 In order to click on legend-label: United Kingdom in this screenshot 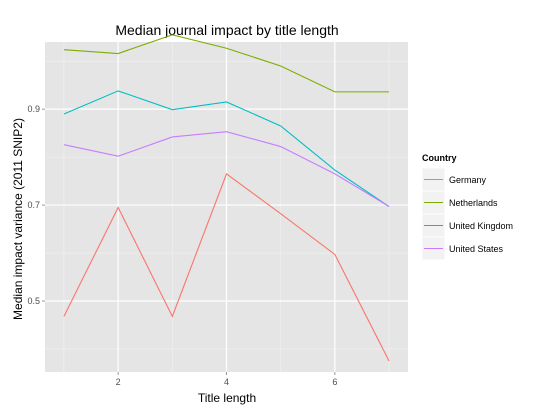, I will do `click(481, 226)`.